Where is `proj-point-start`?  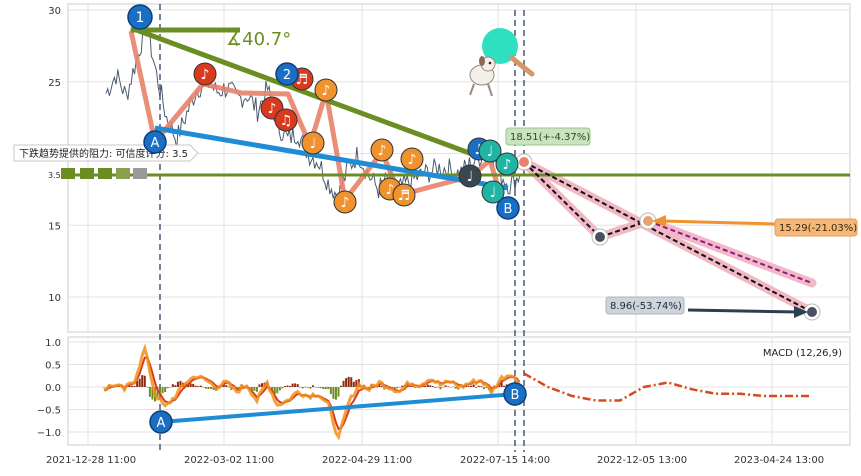
proj-point-start is located at coordinates (524, 162).